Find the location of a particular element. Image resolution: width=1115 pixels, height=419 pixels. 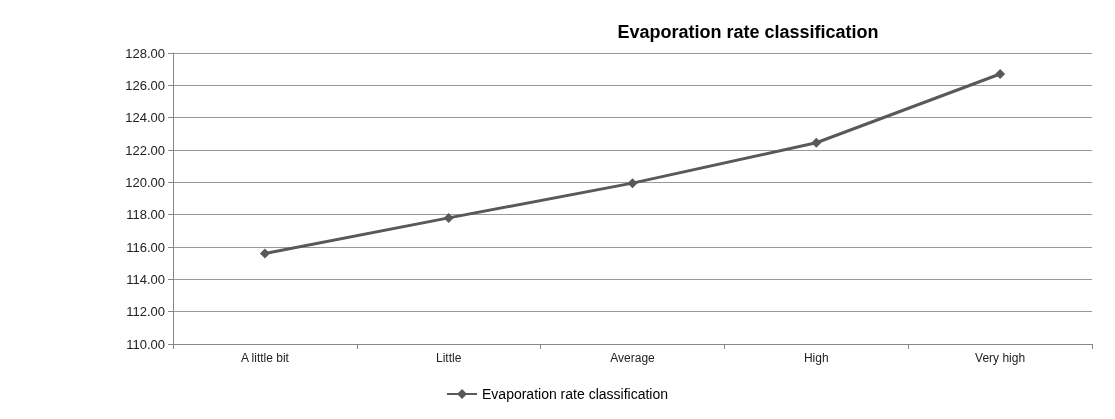

y-tick-label: 126.00 is located at coordinates (145, 85).